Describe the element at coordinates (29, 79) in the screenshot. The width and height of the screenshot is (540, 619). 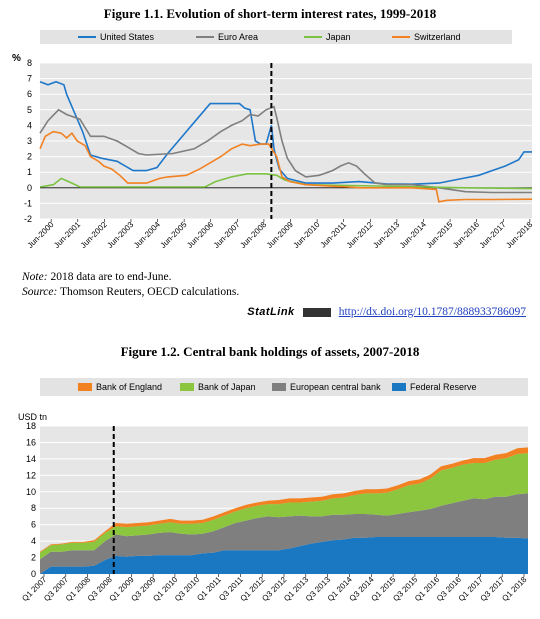
I see `chart1-y-tick-label: 7` at that location.